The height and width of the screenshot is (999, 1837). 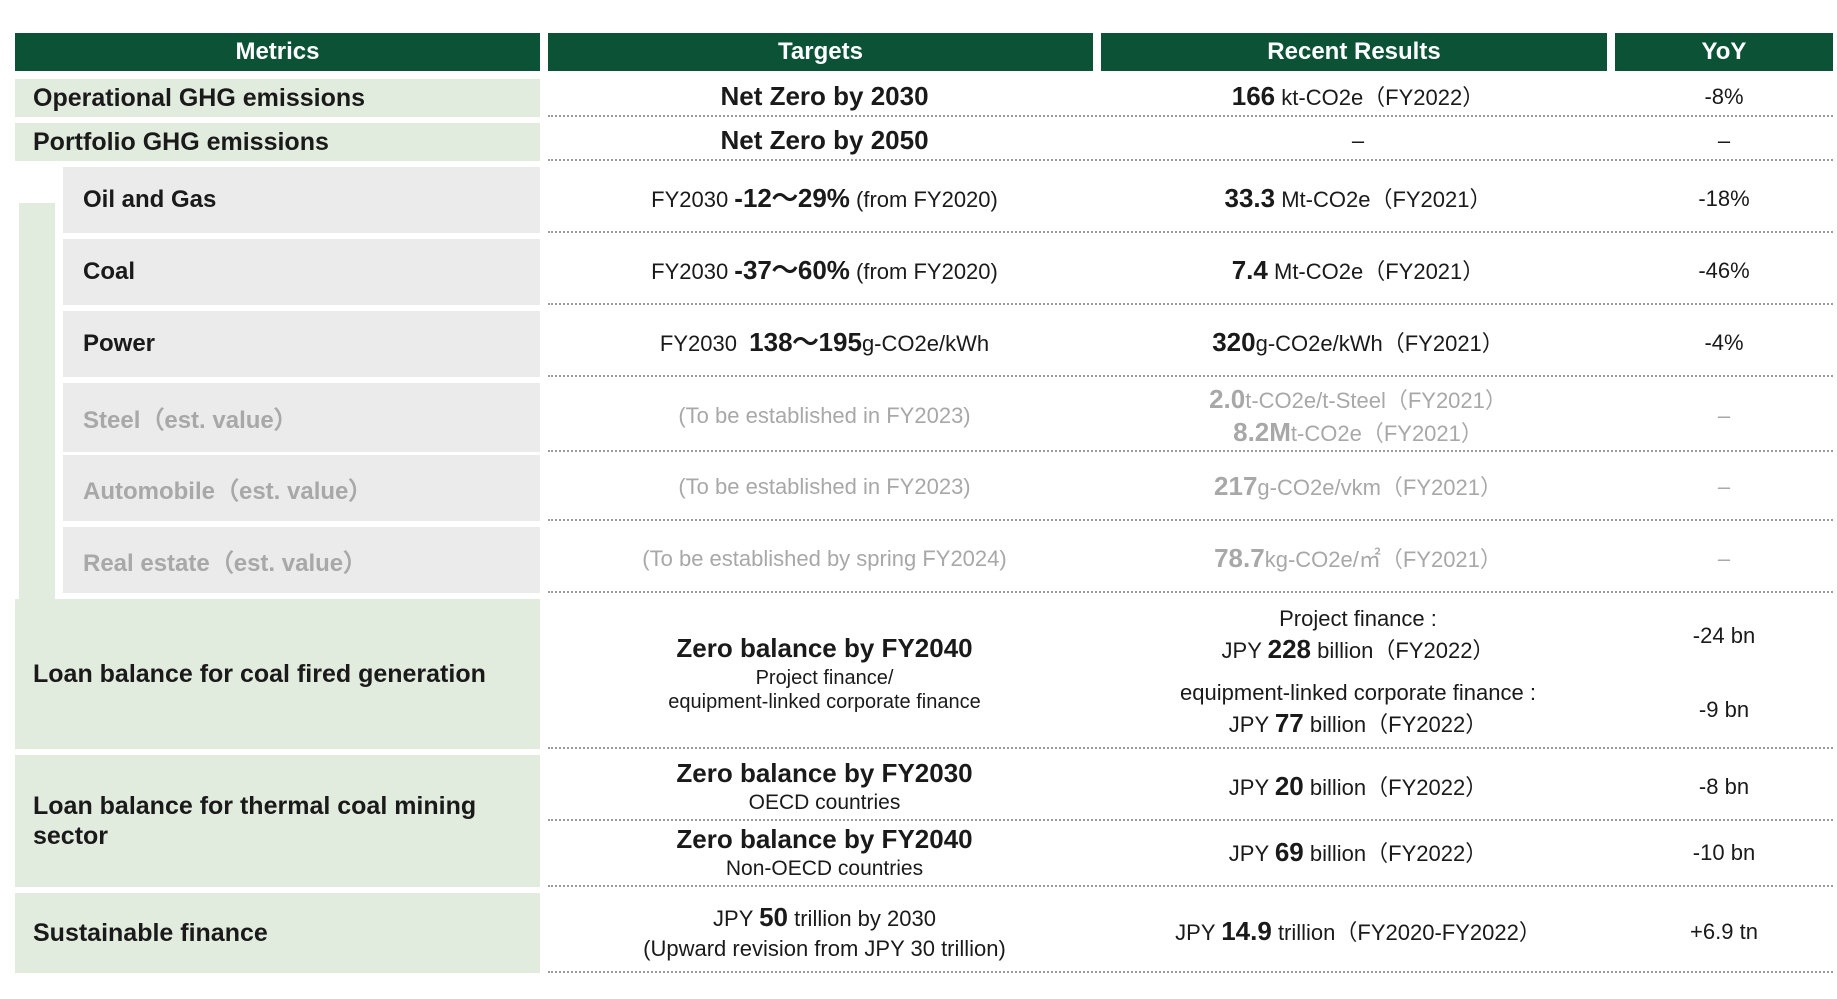 What do you see at coordinates (1354, 52) in the screenshot?
I see `header-cell-recent-results: Recent Results` at bounding box center [1354, 52].